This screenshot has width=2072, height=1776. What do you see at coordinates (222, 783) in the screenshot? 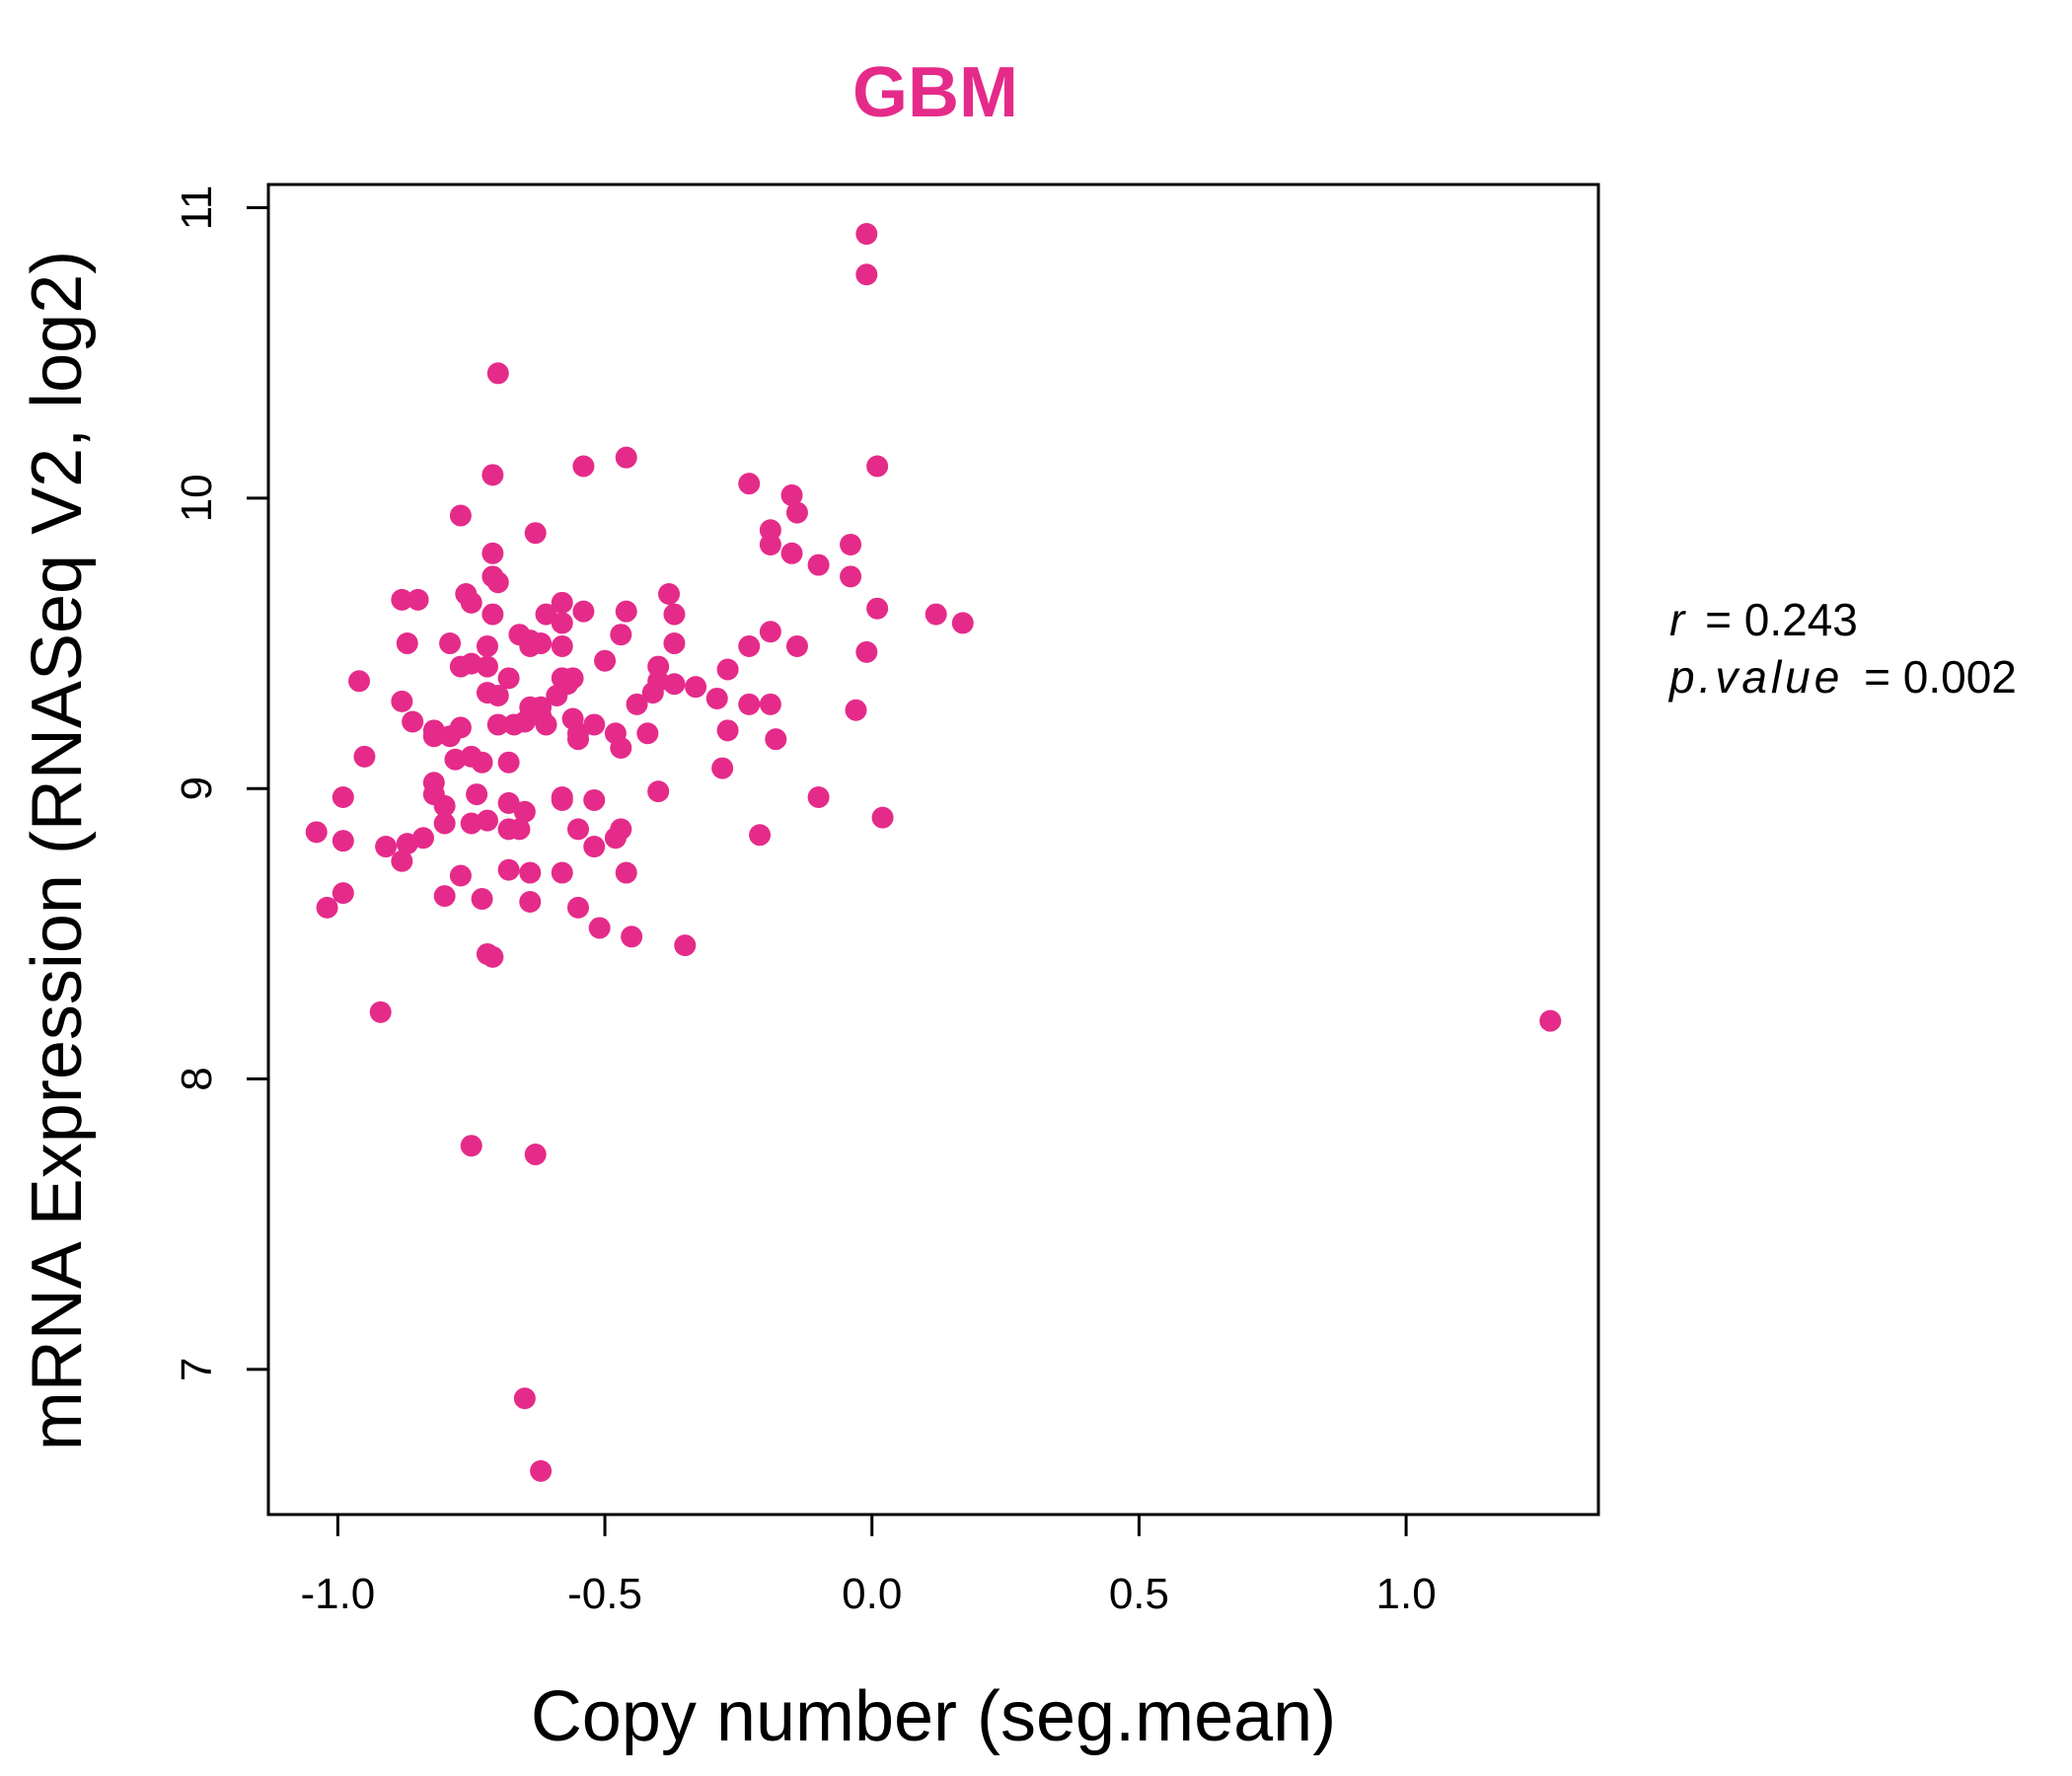
I see `y-axis: 7 8 9 10 11` at bounding box center [222, 783].